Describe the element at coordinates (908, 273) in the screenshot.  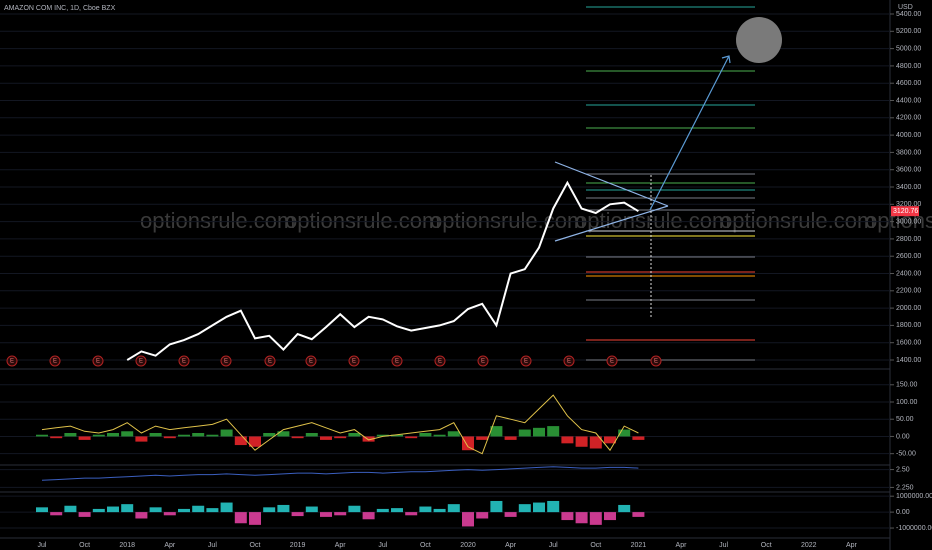
I see `y-tick-label: 2400.00` at that location.